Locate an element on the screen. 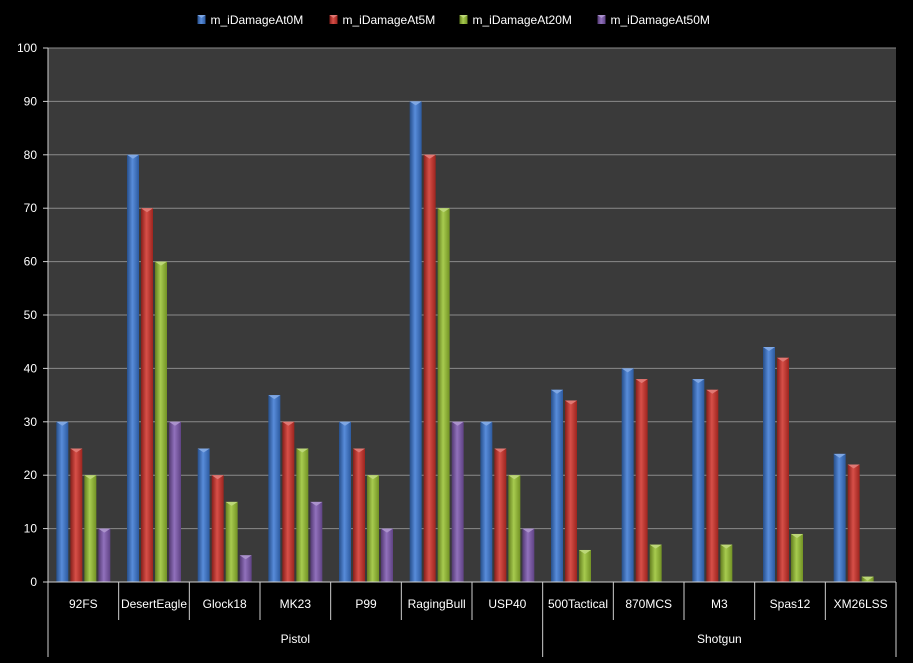 The width and height of the screenshot is (913, 663). x-tick-label: 500Tactical is located at coordinates (578, 604).